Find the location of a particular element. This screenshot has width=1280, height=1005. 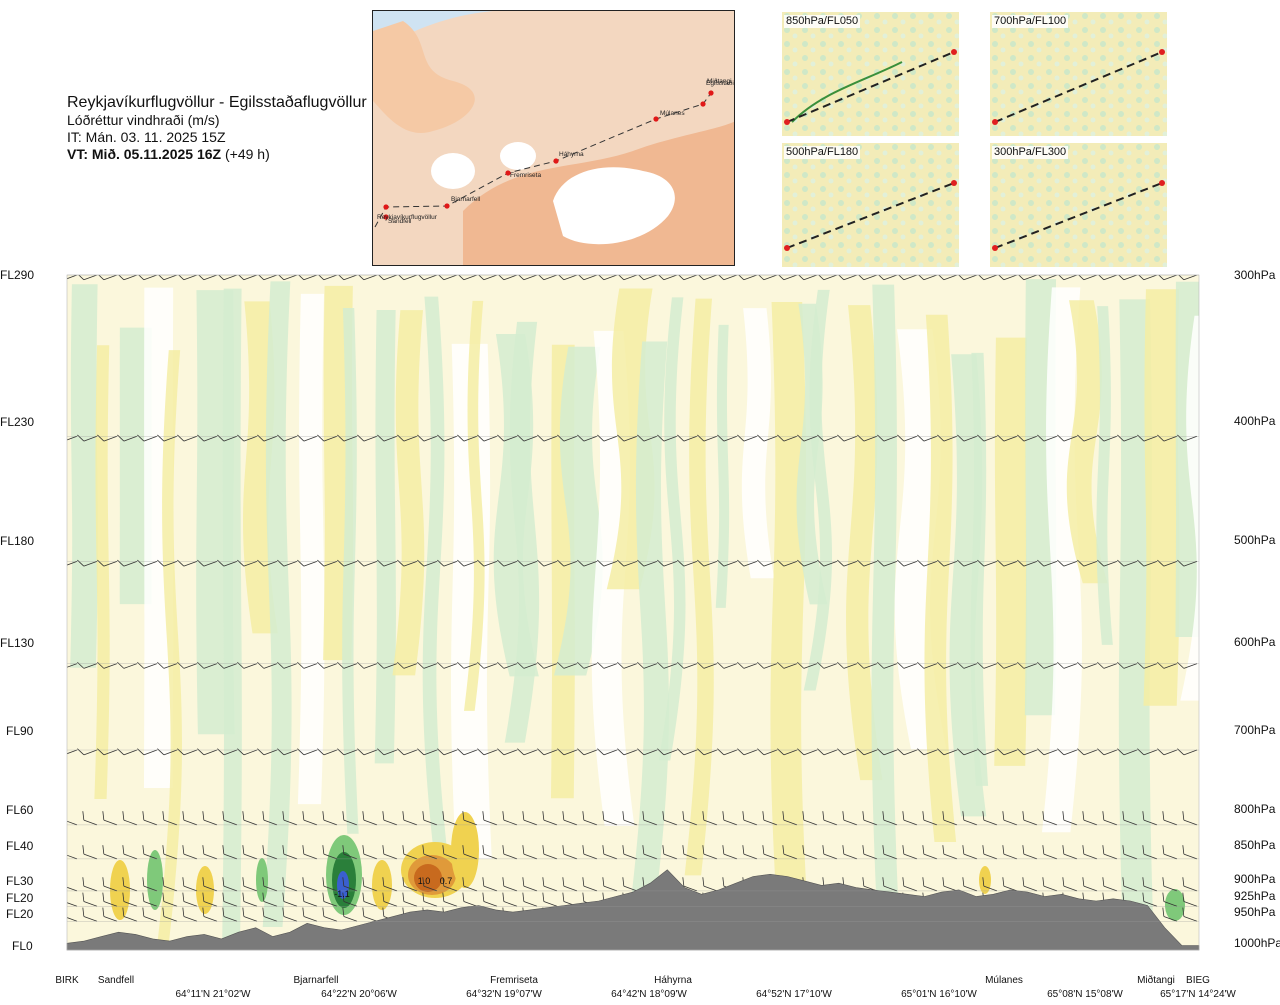

right-level-label: 400hPa is located at coordinates (1255, 421).